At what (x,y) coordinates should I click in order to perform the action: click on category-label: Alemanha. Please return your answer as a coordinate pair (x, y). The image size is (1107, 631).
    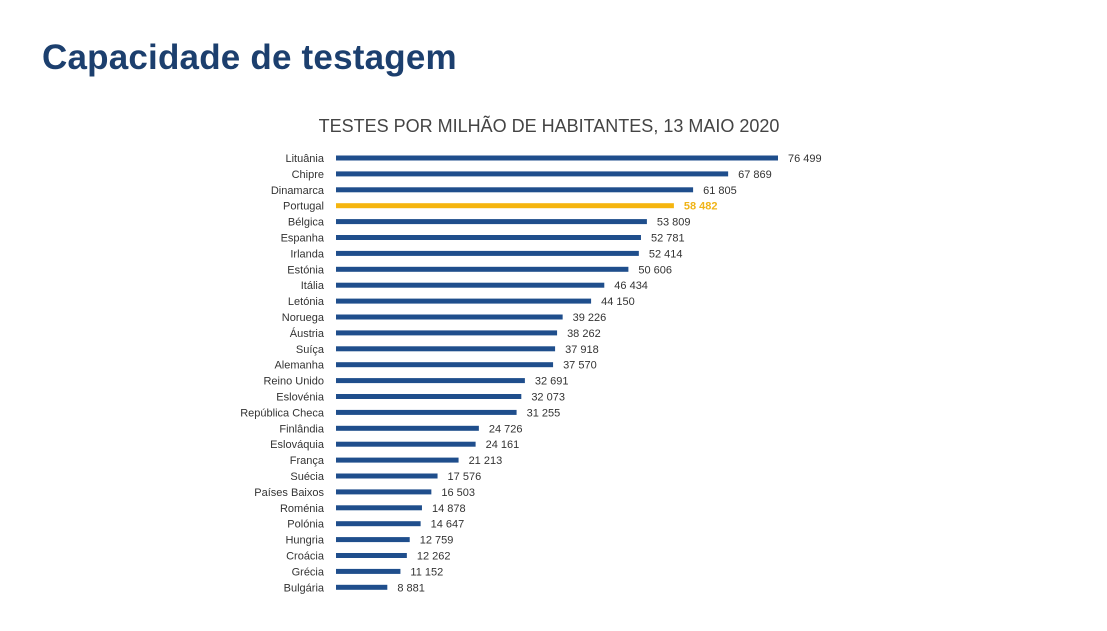
    Looking at the image, I should click on (299, 366).